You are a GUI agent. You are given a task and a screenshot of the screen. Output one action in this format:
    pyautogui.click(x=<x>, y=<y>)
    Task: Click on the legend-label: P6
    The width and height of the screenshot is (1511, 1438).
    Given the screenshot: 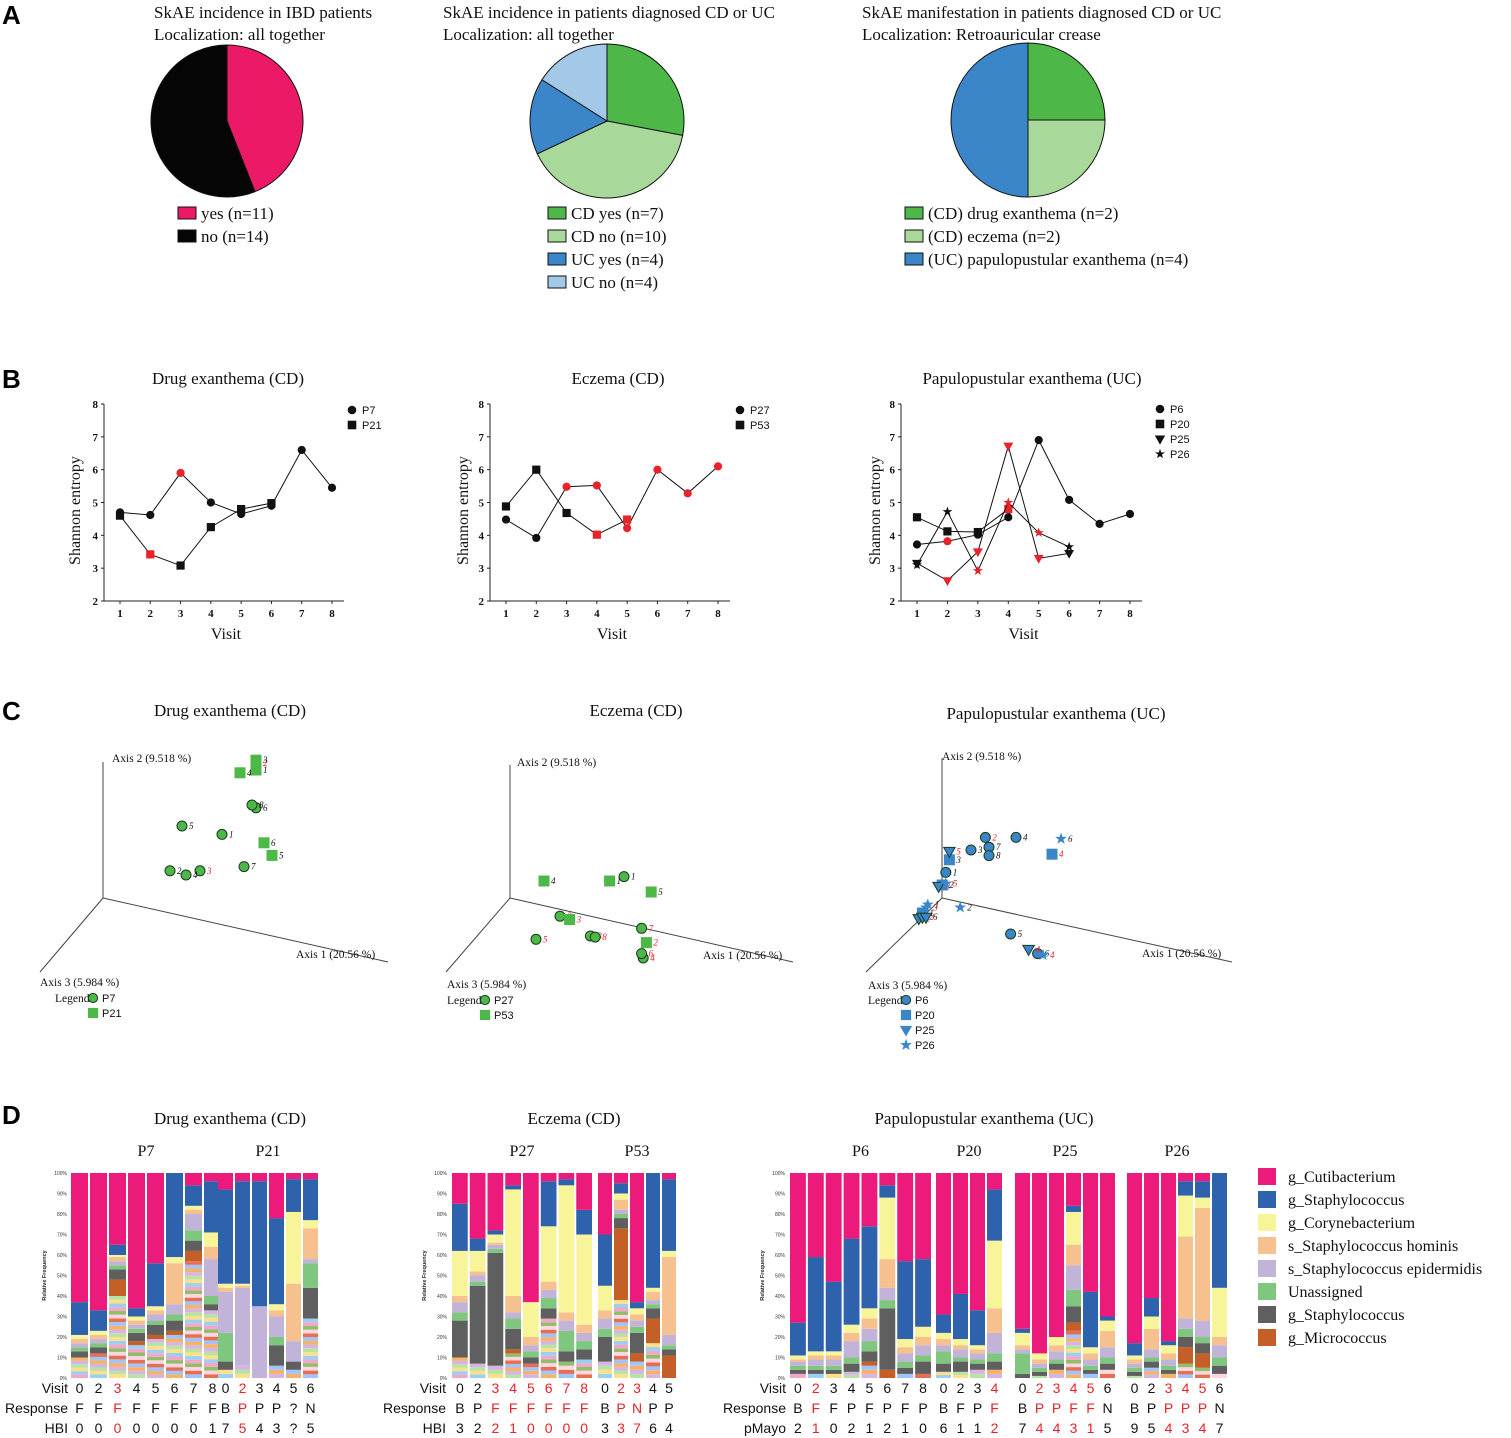 What is the action you would take?
    pyautogui.click(x=1176, y=410)
    